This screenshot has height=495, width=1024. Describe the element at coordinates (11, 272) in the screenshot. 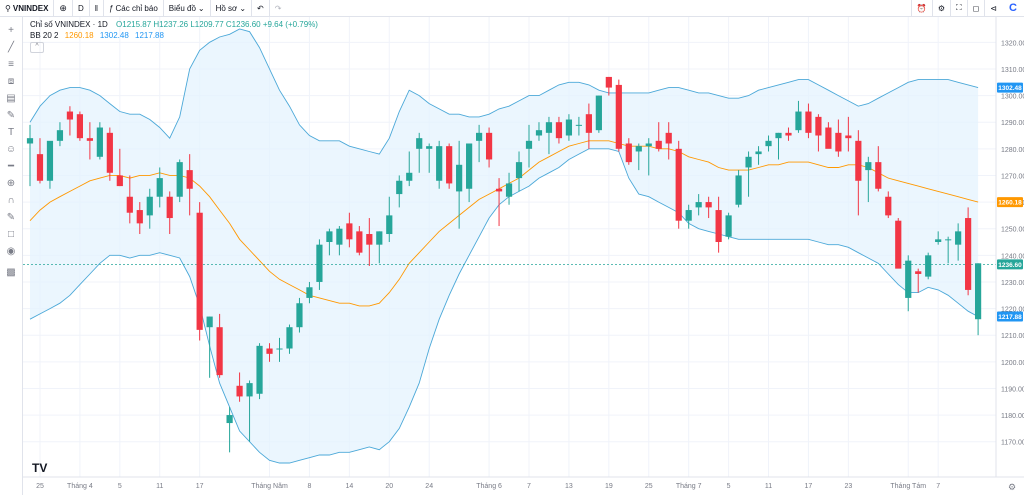

I see `trash-icon: ▩` at that location.